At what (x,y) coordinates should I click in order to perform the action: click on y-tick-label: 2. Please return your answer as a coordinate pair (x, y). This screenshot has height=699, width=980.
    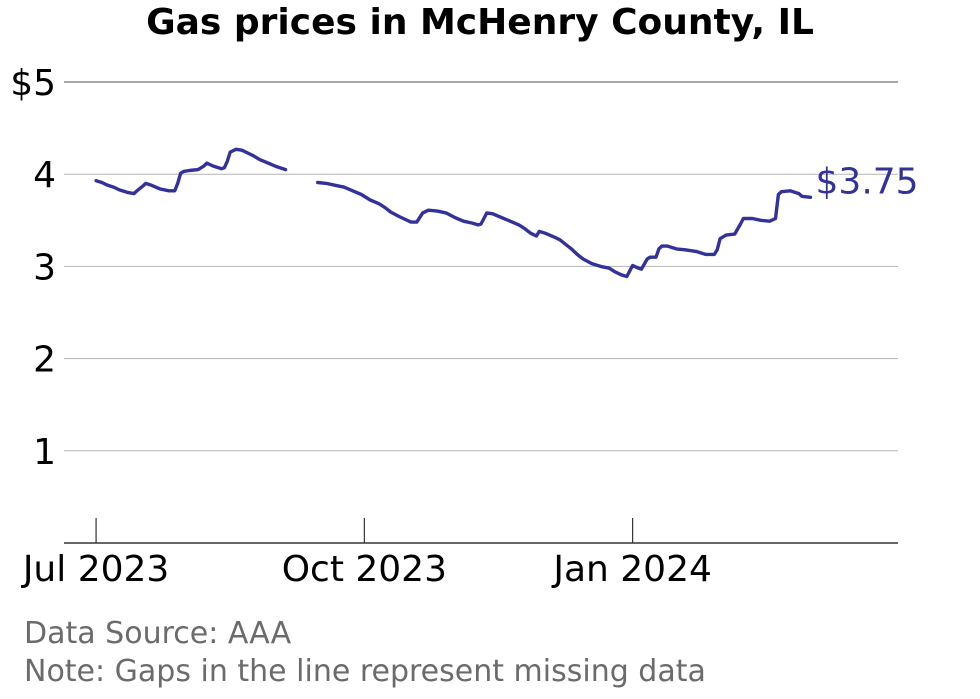
    Looking at the image, I should click on (44, 360).